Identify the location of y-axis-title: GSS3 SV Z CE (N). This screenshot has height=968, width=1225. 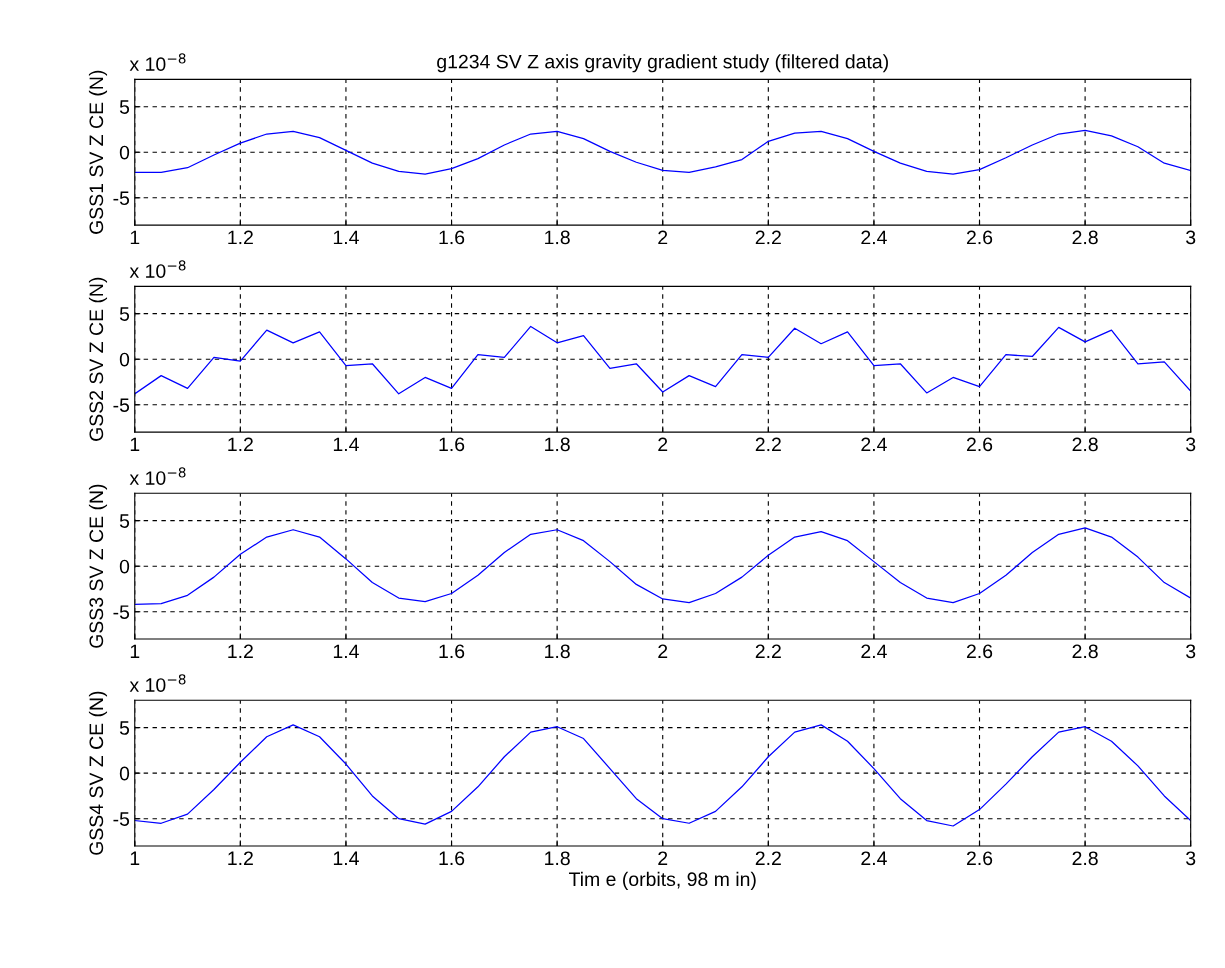
(98, 566).